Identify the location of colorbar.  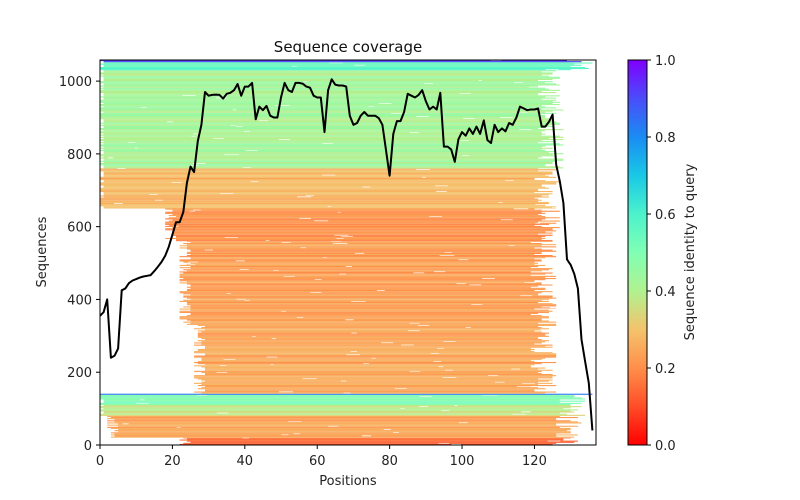
(637, 252).